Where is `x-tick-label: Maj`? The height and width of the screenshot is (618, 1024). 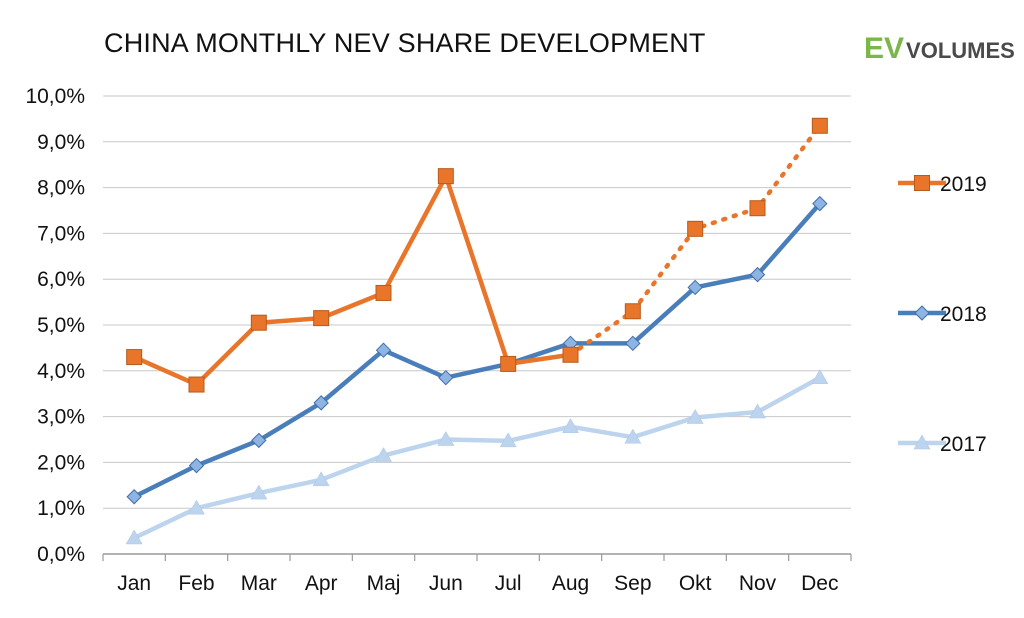
x-tick-label: Maj is located at coordinates (384, 583).